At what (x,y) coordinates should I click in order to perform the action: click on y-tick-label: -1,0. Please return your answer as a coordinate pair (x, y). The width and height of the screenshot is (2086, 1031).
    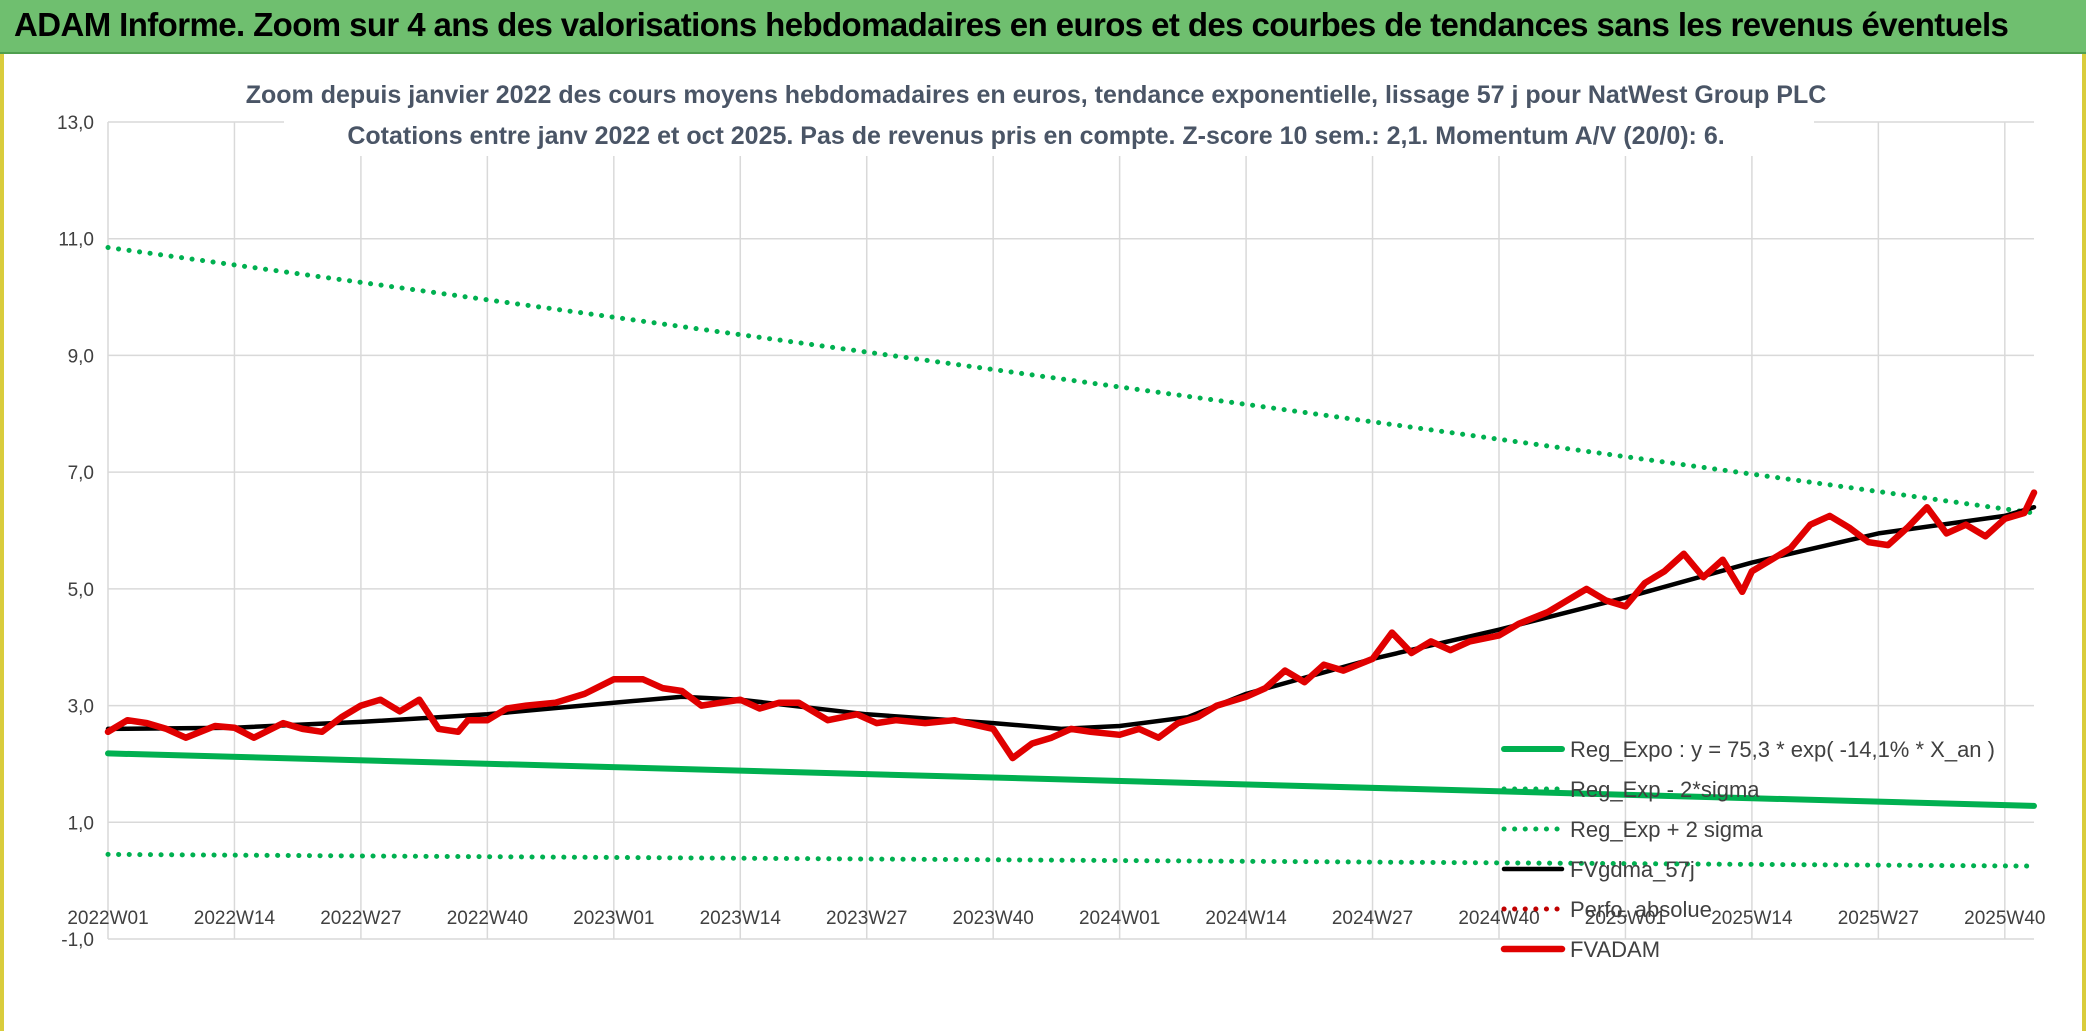
    Looking at the image, I should click on (77, 940).